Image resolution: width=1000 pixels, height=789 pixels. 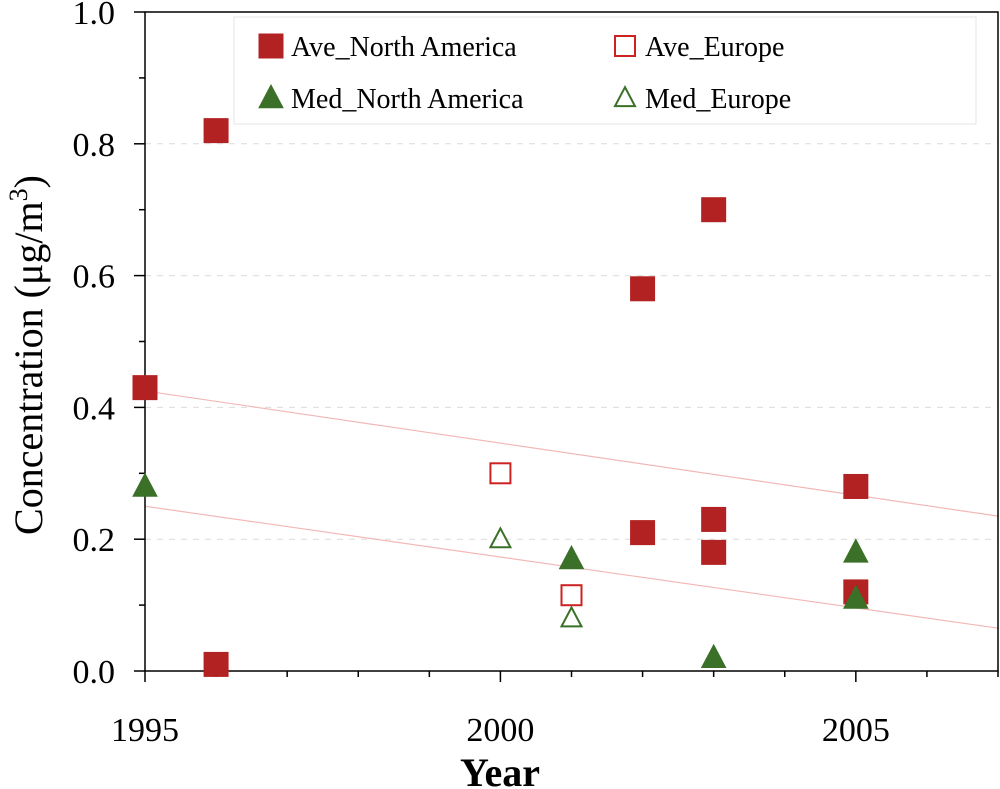 I want to click on y-axis-label-superscript: 3, so click(x=18, y=194).